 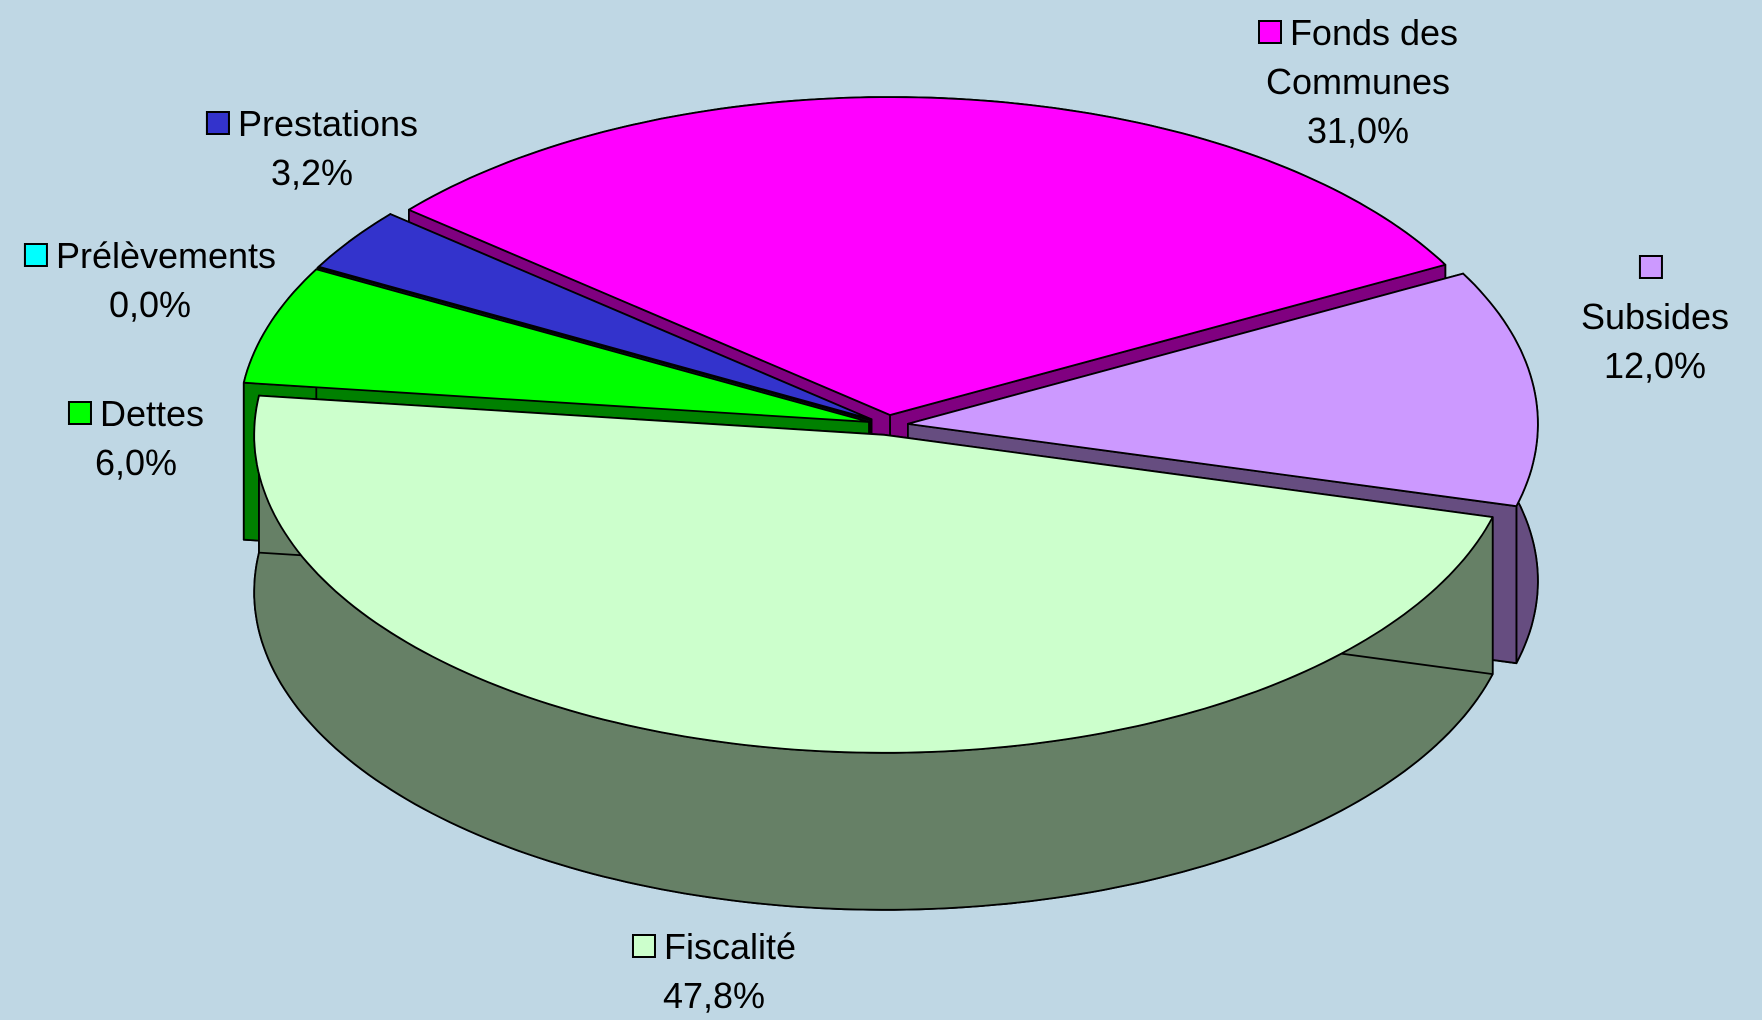 I want to click on value-label: 31,0%, so click(x=1358, y=130).